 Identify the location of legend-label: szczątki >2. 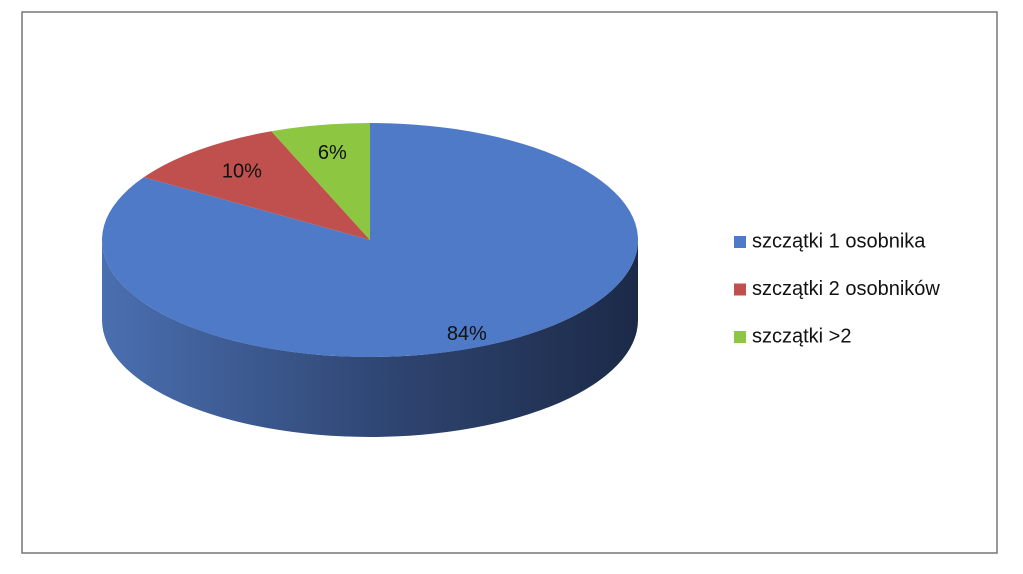
(801, 336).